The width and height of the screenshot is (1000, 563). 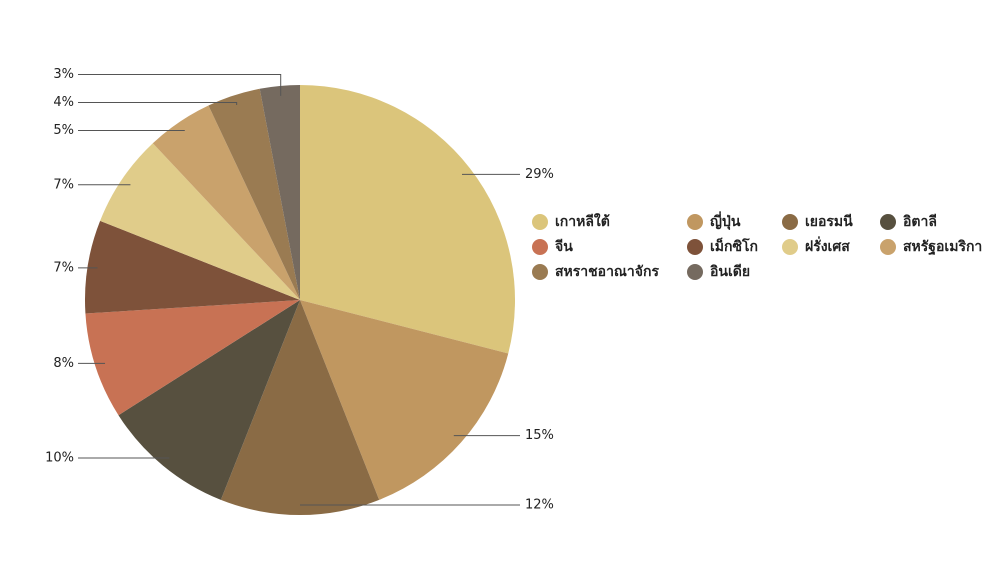 What do you see at coordinates (63, 102) in the screenshot?
I see `data-label: 4%` at bounding box center [63, 102].